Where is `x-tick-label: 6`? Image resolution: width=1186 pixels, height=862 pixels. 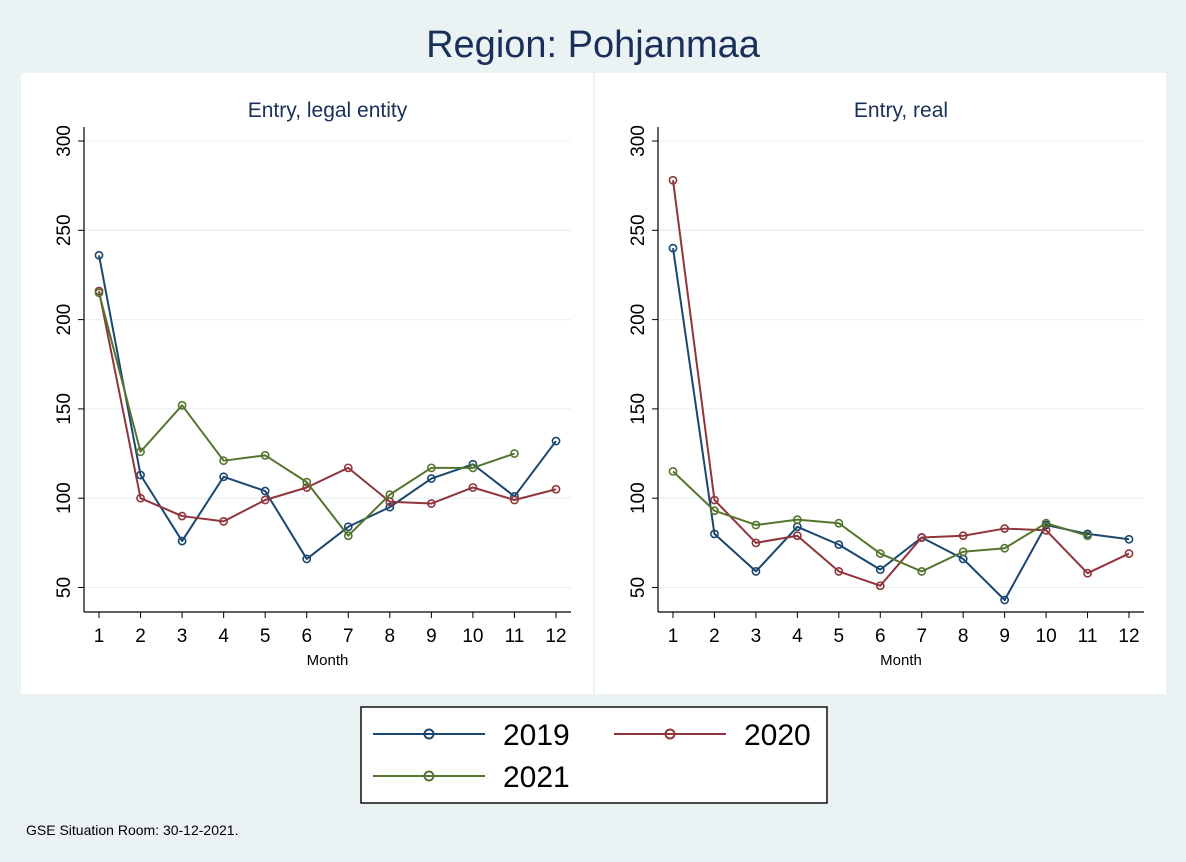
x-tick-label: 6 is located at coordinates (306, 636).